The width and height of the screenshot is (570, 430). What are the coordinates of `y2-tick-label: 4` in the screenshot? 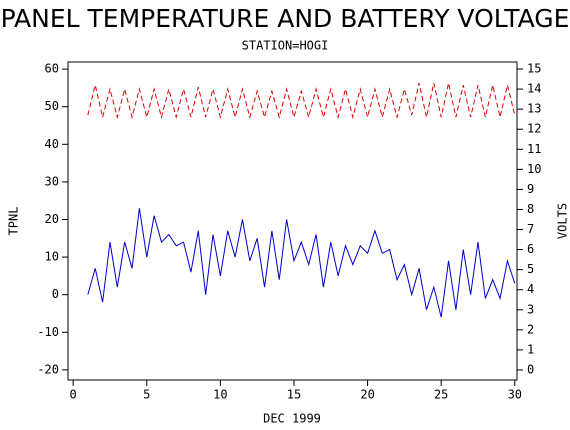 It's located at (530, 289).